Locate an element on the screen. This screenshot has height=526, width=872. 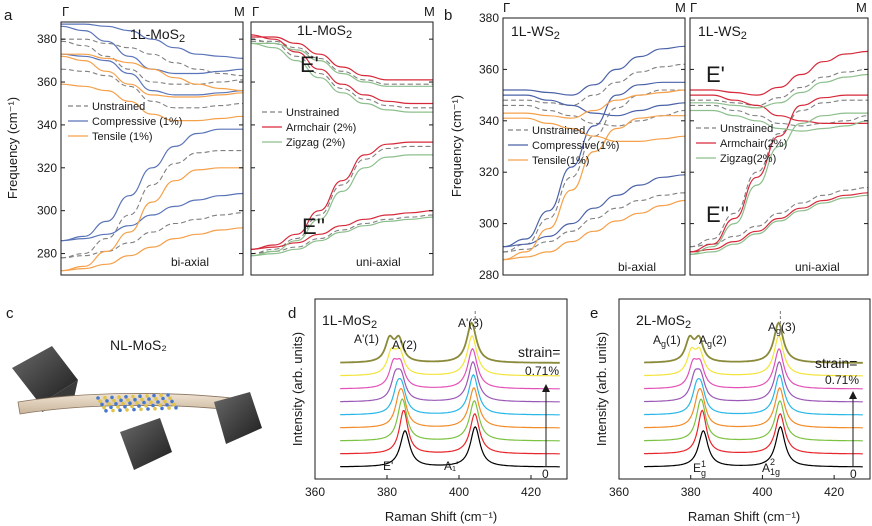
e-strain-arrowhead is located at coordinates (853, 395).